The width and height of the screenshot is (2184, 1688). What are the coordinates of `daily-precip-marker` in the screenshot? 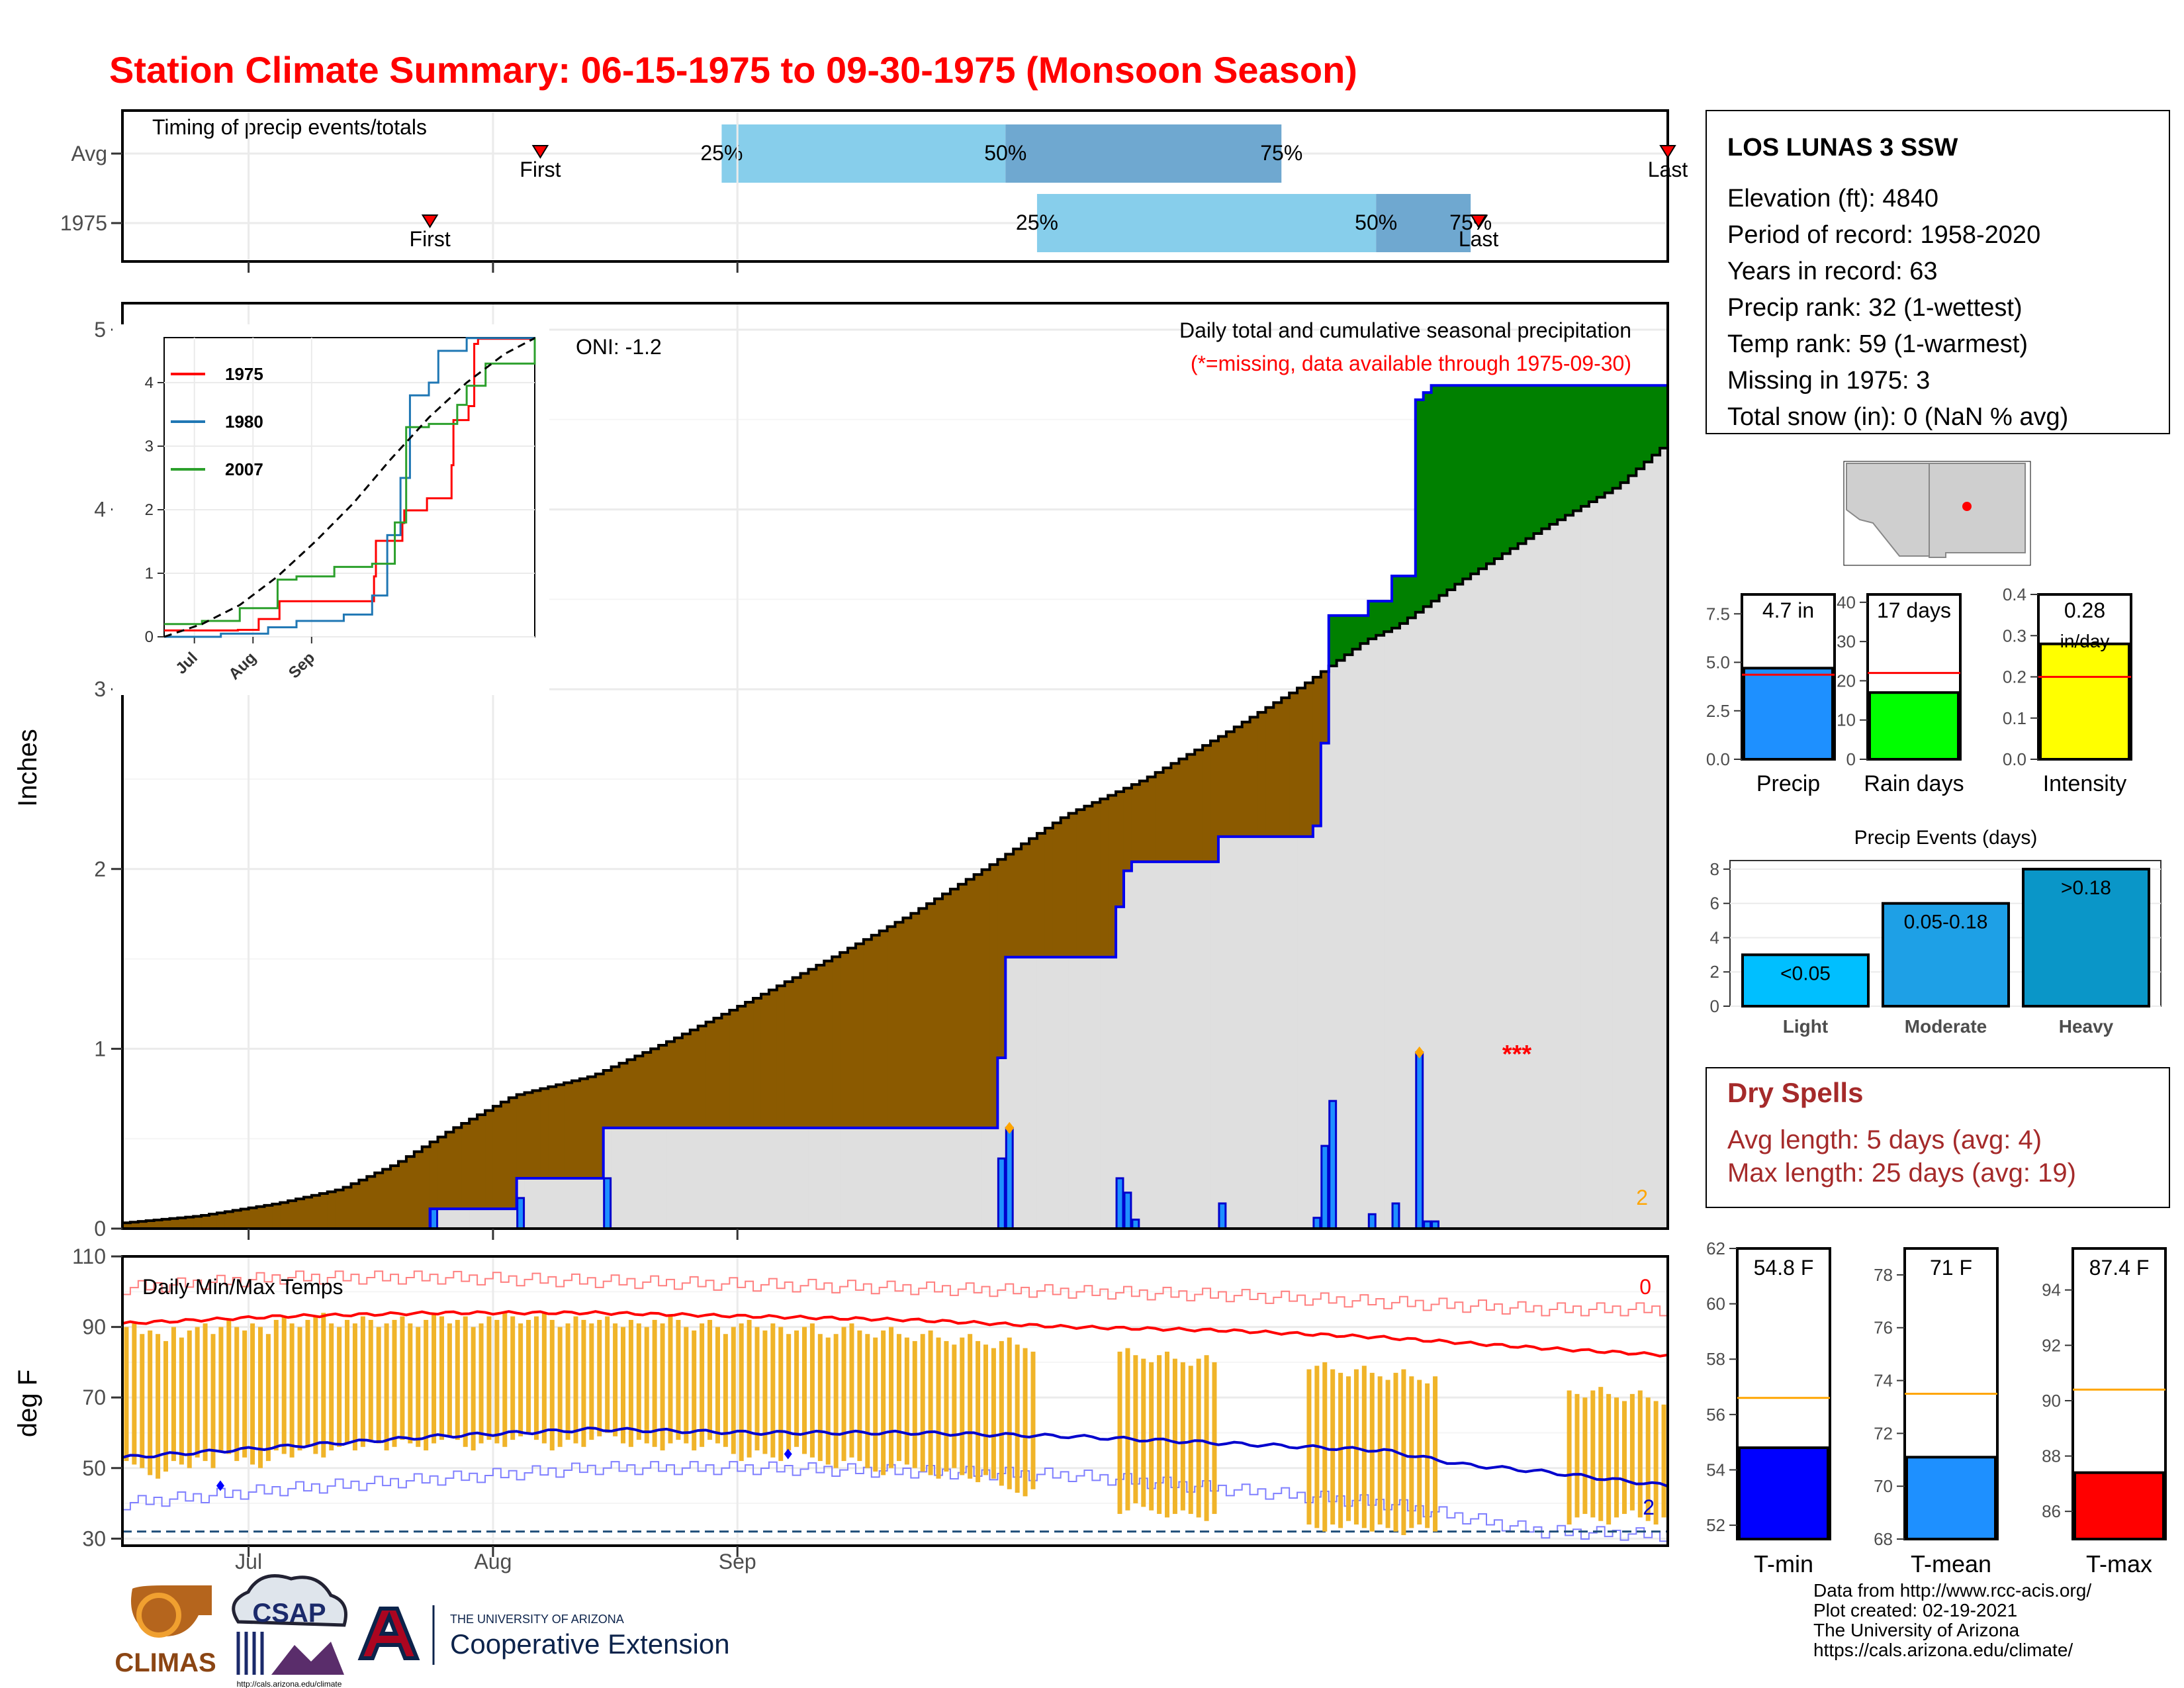 It's located at (1010, 1127).